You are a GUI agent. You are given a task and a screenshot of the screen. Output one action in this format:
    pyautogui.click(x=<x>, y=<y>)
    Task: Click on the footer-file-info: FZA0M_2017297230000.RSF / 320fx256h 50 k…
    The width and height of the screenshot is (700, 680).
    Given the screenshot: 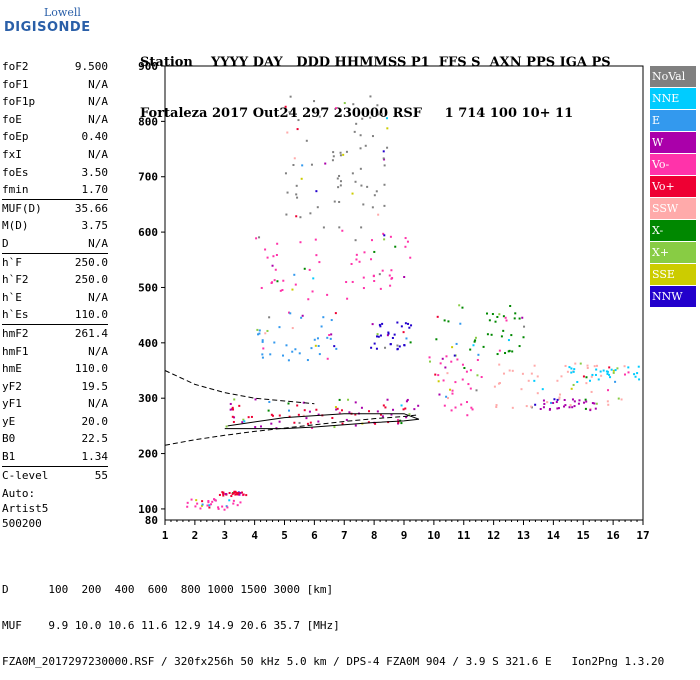 What is the action you would take?
    pyautogui.click(x=333, y=661)
    